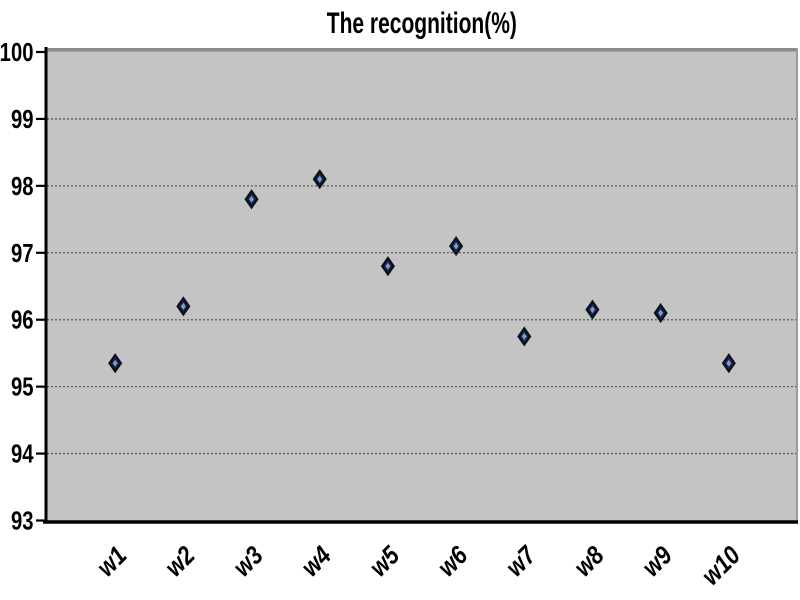 This screenshot has width=800, height=600. What do you see at coordinates (22, 520) in the screenshot?
I see `y-axis-label: 93` at bounding box center [22, 520].